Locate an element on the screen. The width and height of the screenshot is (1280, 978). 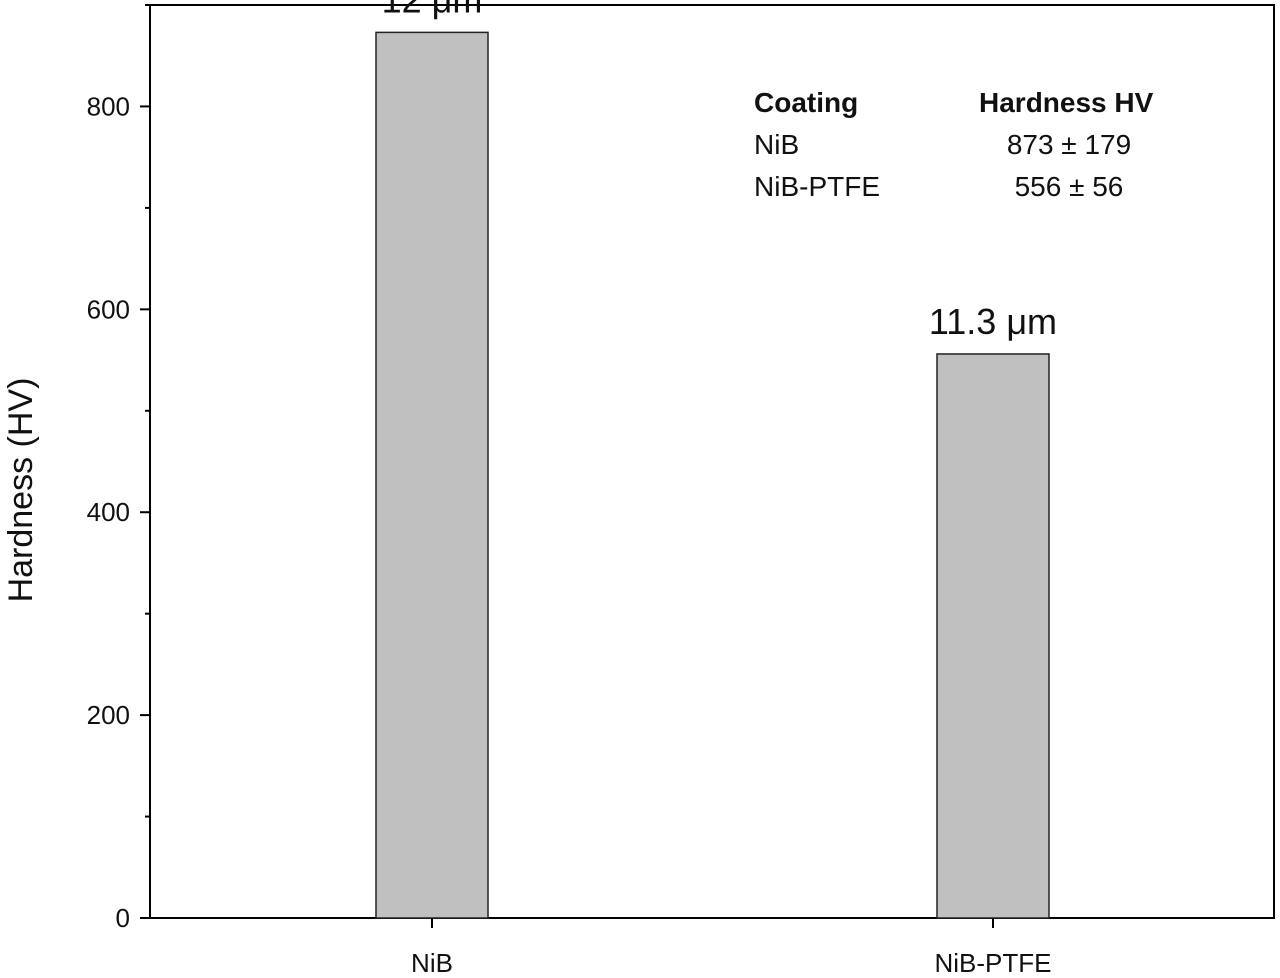
y-axis-title: Hardness (HV) is located at coordinates (21, 490).